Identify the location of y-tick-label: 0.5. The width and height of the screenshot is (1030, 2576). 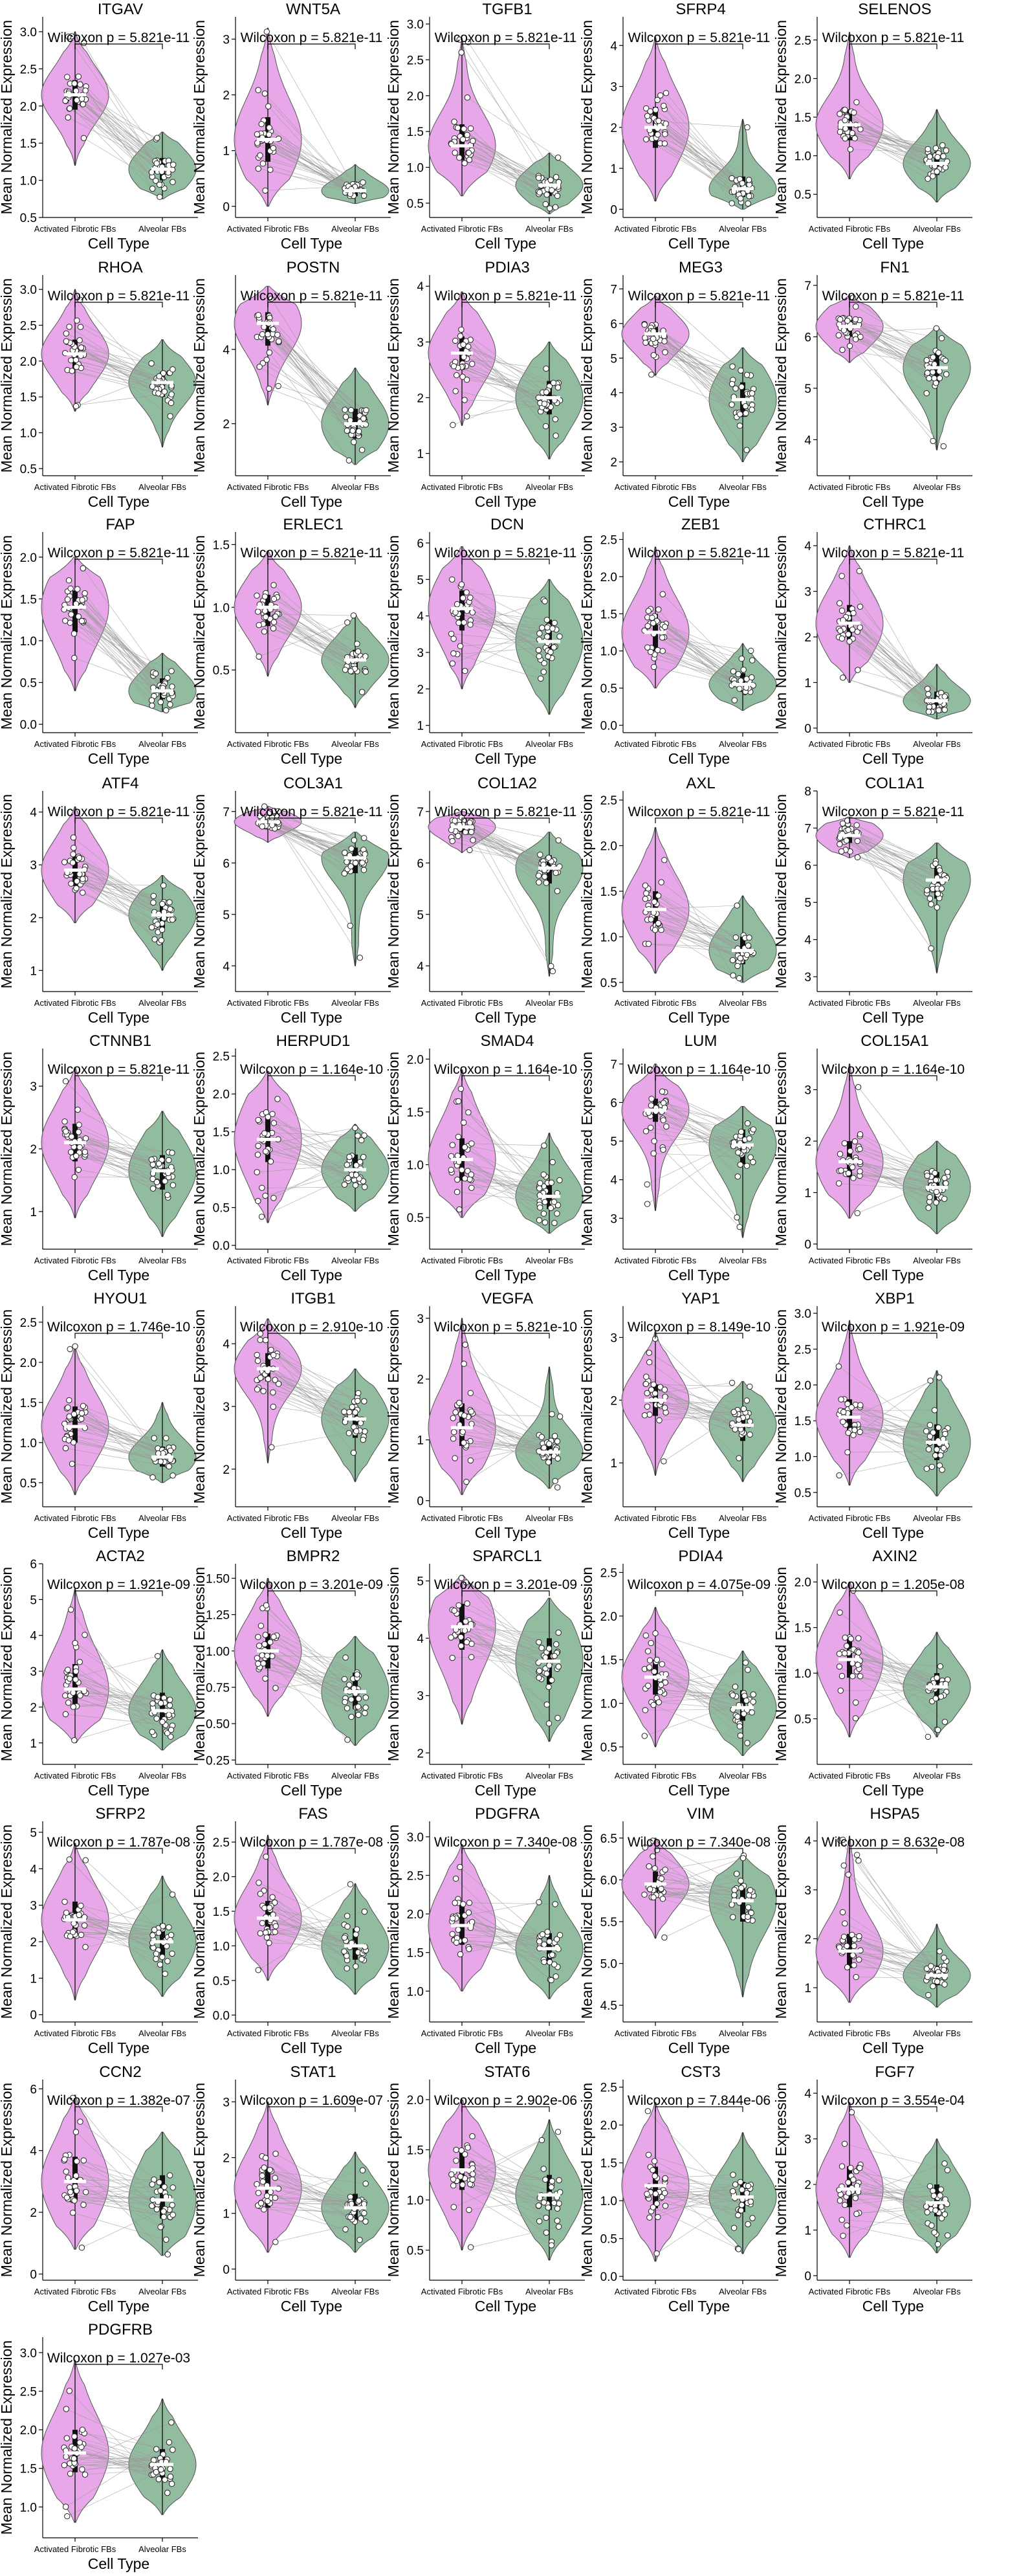
(803, 1493).